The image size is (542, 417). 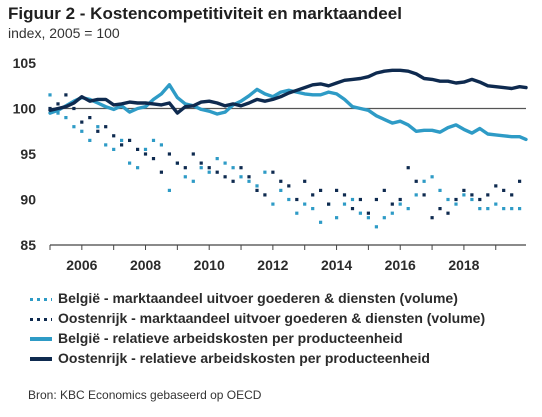 What do you see at coordinates (25, 109) in the screenshot?
I see `y-tick-label: 100` at bounding box center [25, 109].